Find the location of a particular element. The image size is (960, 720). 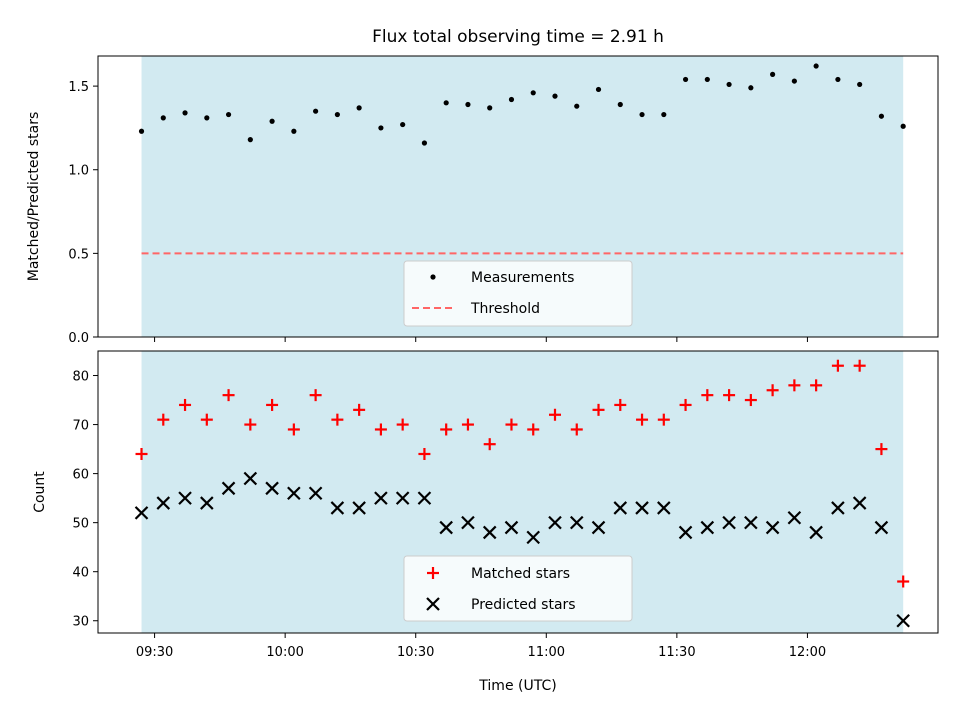

y-tick-label: 0.5 is located at coordinates (78, 254).